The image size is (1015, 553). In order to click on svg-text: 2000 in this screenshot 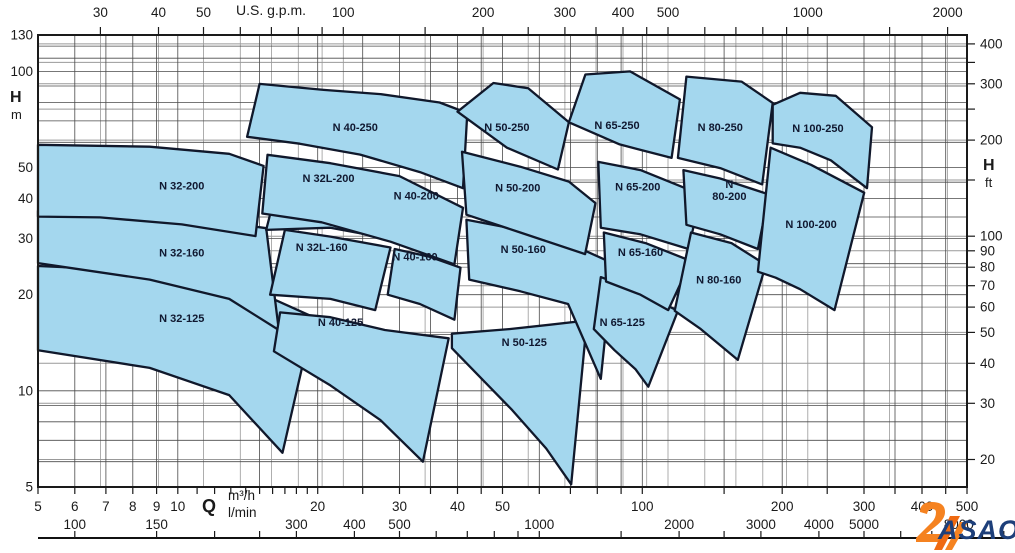, I will do `click(679, 524)`.